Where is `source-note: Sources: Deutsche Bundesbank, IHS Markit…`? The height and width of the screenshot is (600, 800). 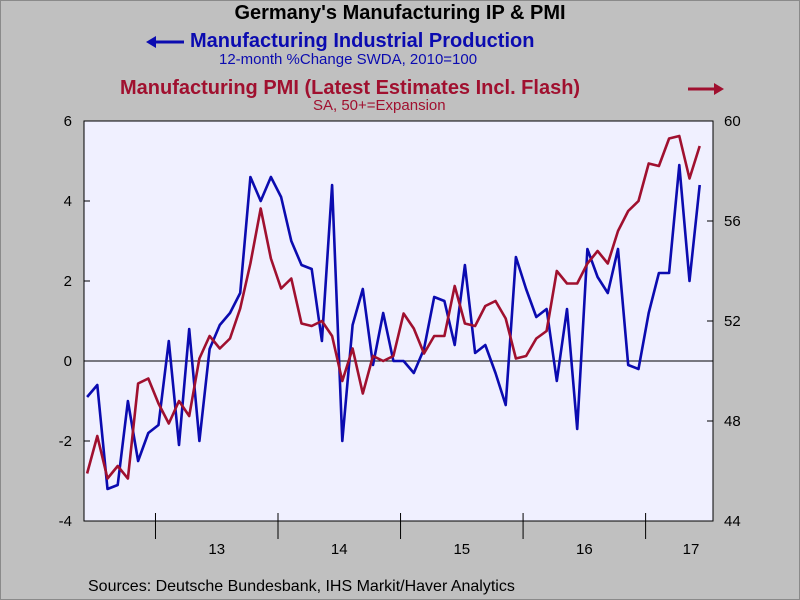 source-note: Sources: Deutsche Bundesbank, IHS Markit… is located at coordinates (301, 586).